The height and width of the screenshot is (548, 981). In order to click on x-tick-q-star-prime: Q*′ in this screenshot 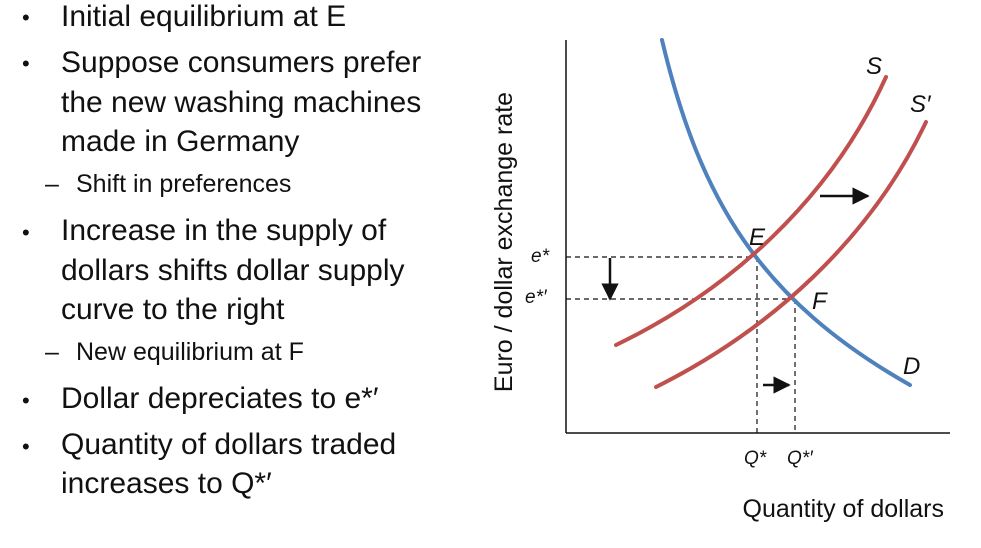, I will do `click(800, 458)`.